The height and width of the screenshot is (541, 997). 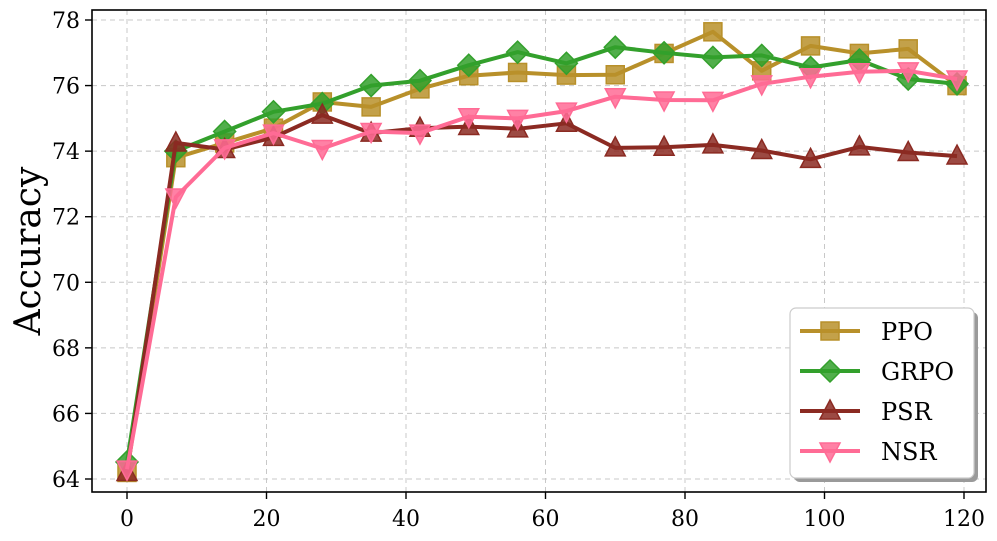 I want to click on y-axis-title: Accuracy, so click(x=28, y=251).